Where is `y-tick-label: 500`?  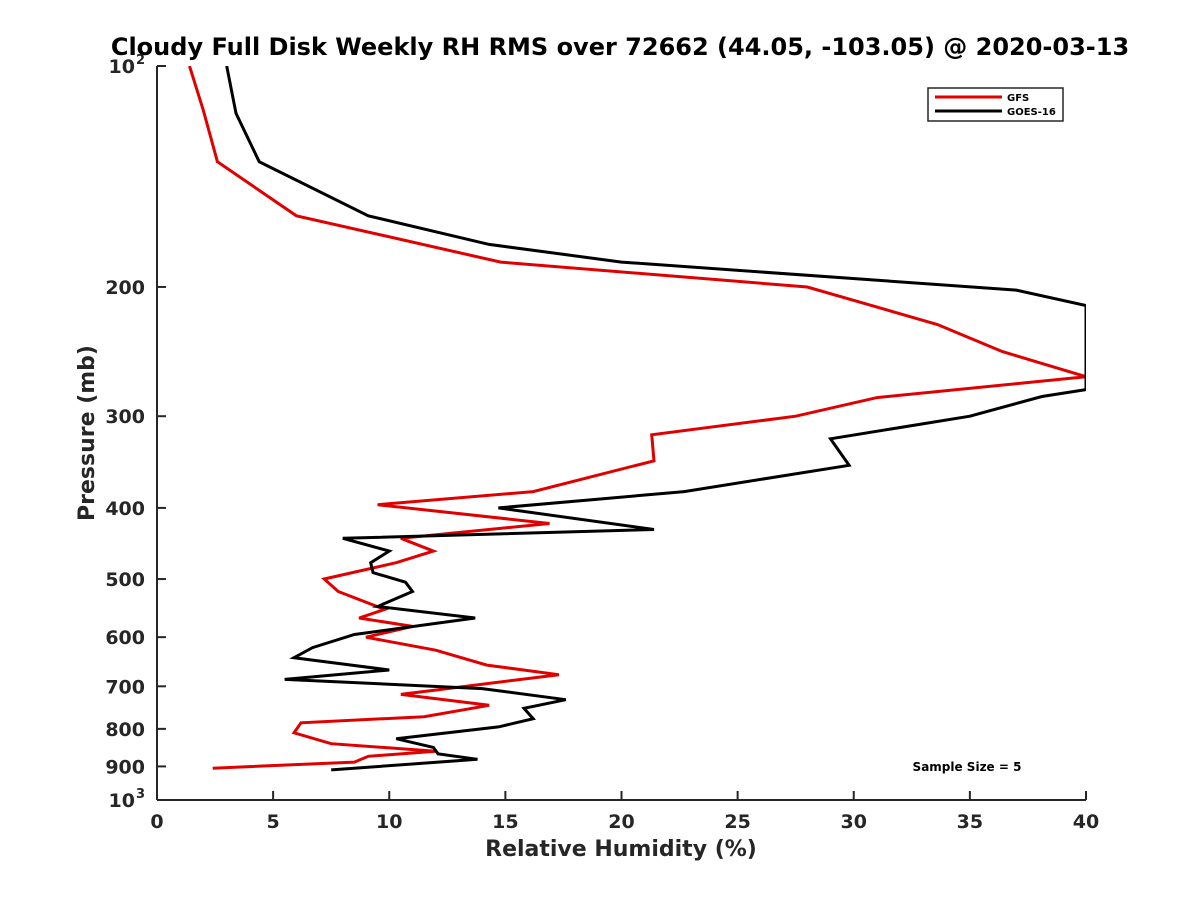 y-tick-label: 500 is located at coordinates (125, 580).